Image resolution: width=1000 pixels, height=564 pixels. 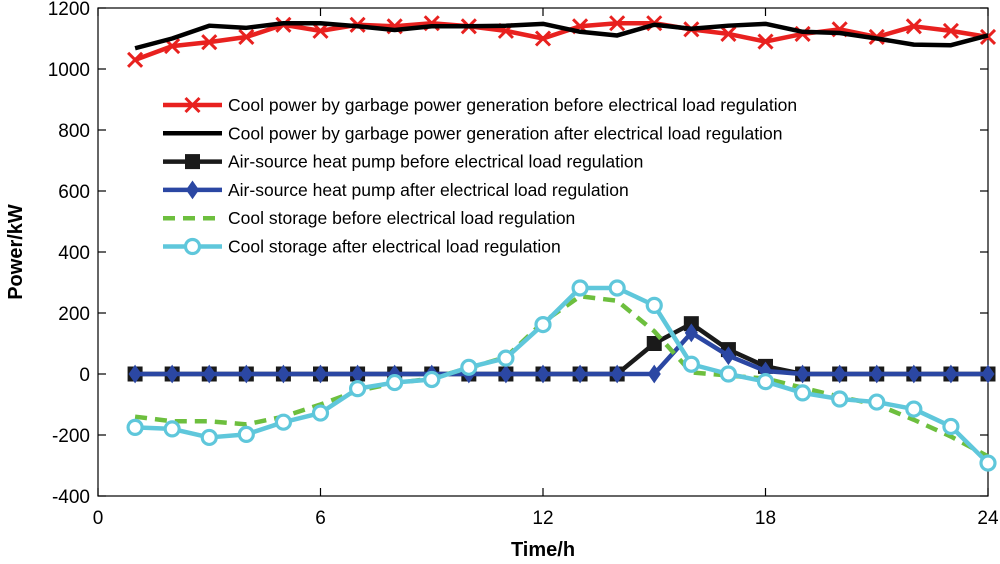 I want to click on y-tick-label: 200, so click(x=74, y=314).